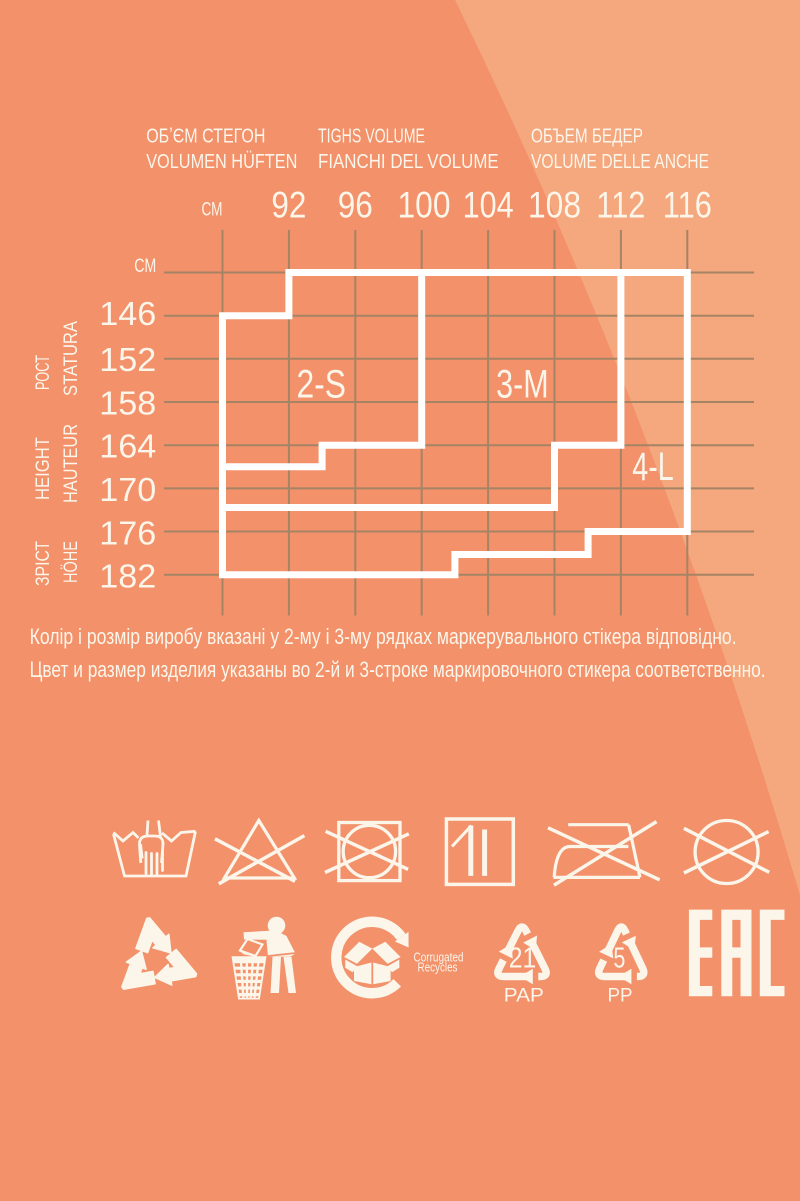 This screenshot has width=800, height=1201. I want to click on svg-text: 92, so click(288, 205).